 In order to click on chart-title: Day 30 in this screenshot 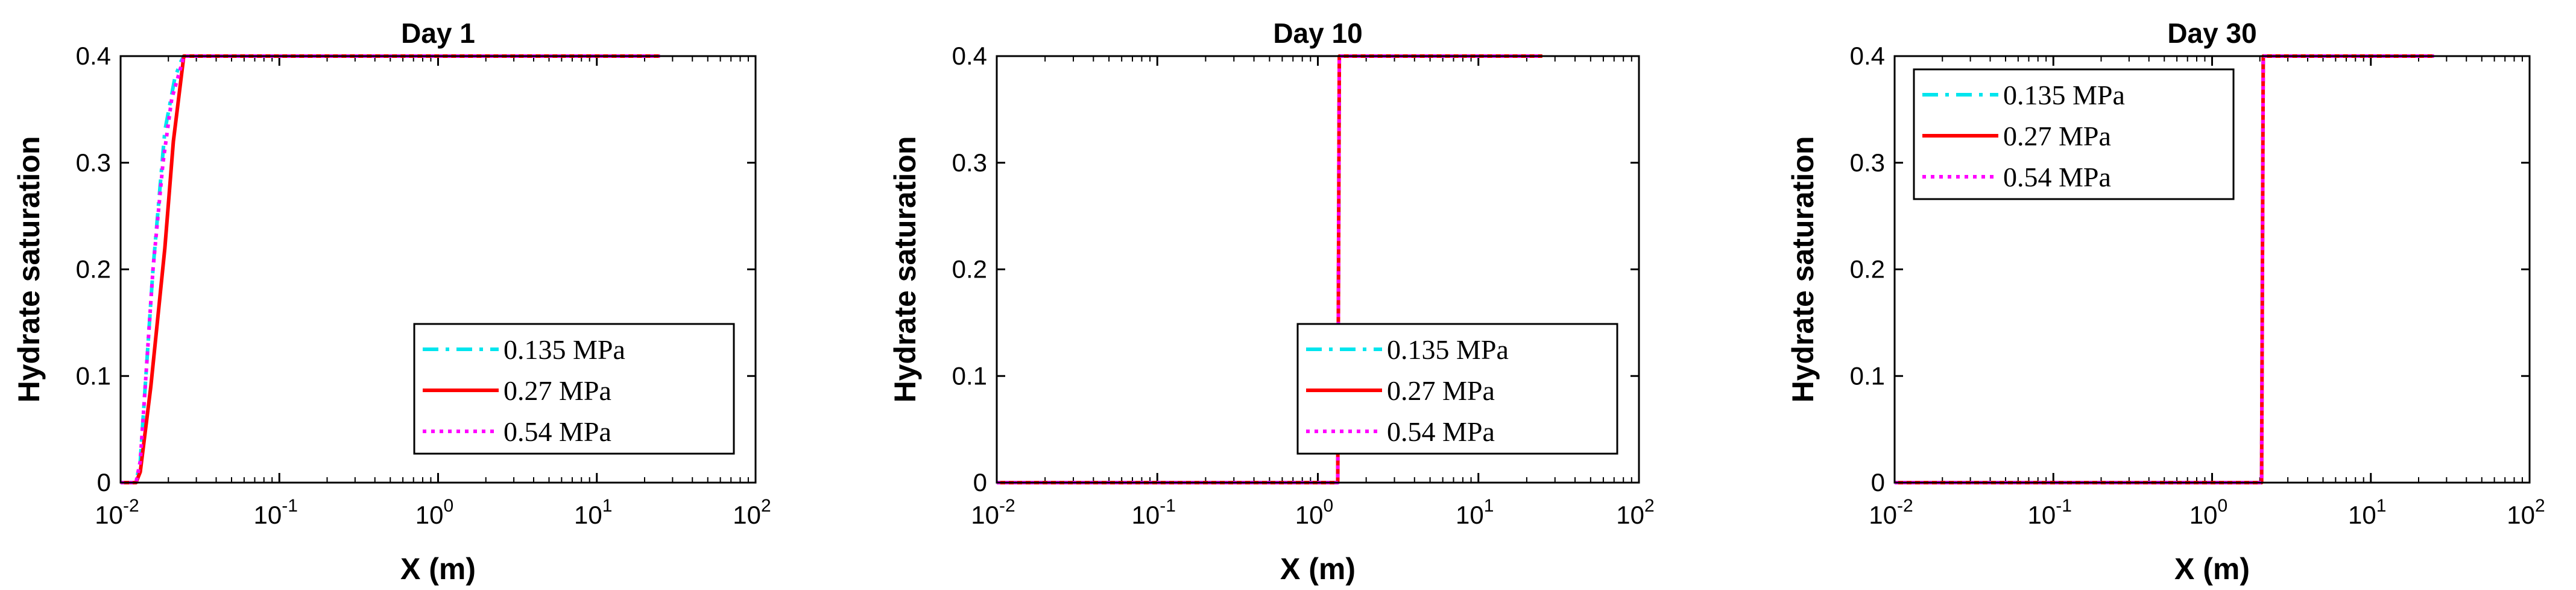, I will do `click(2211, 33)`.